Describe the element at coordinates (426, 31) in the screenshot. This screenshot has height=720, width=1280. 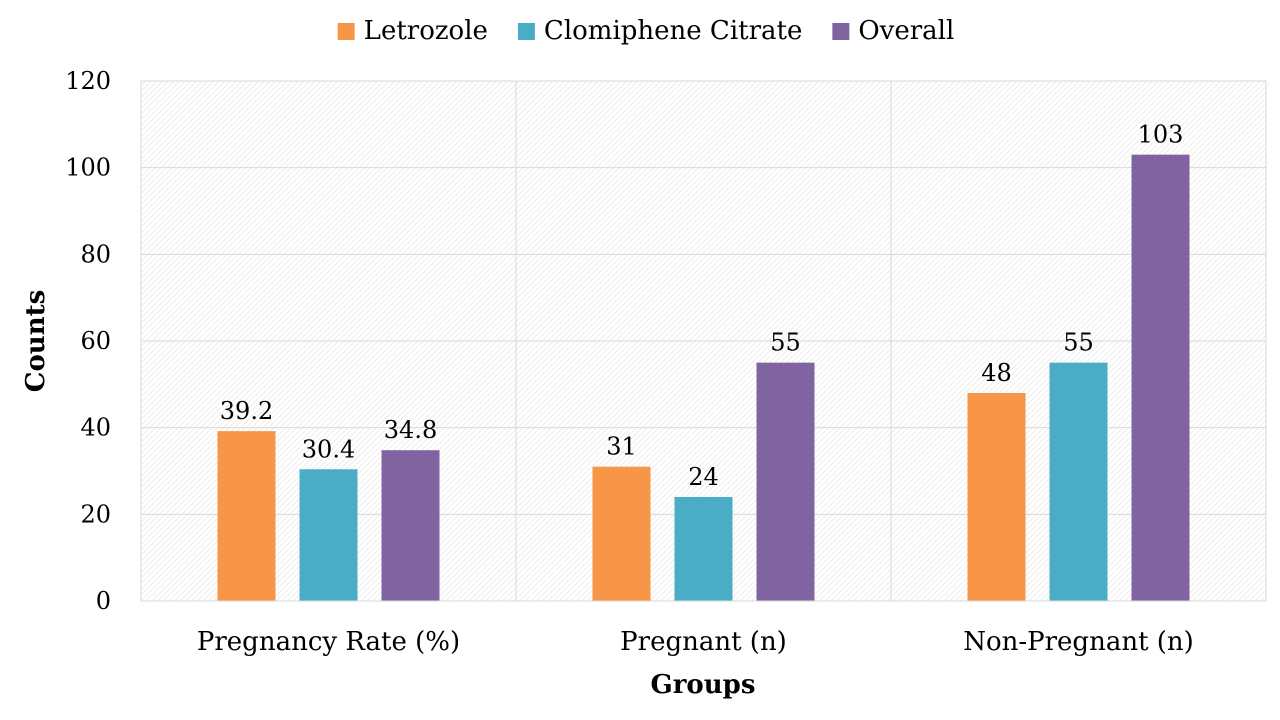
I see `legend-label: Letrozole` at that location.